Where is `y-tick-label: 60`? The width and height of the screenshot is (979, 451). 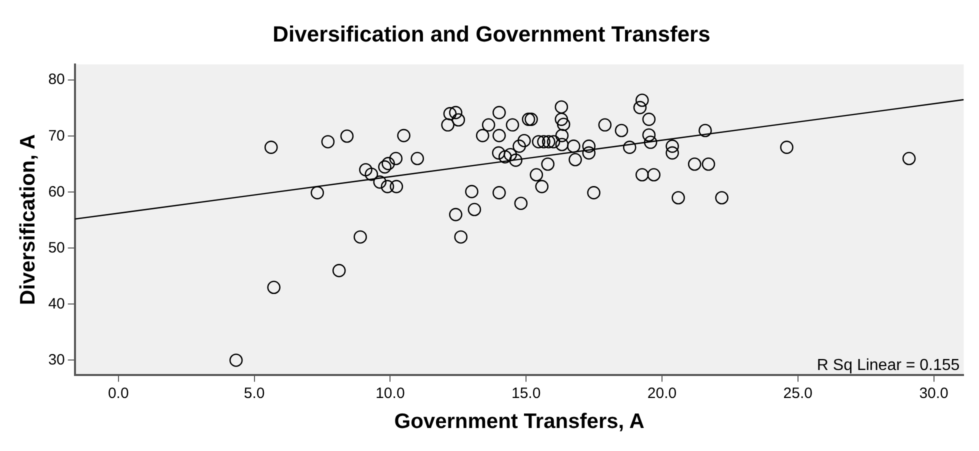
y-tick-label: 60 is located at coordinates (56, 191).